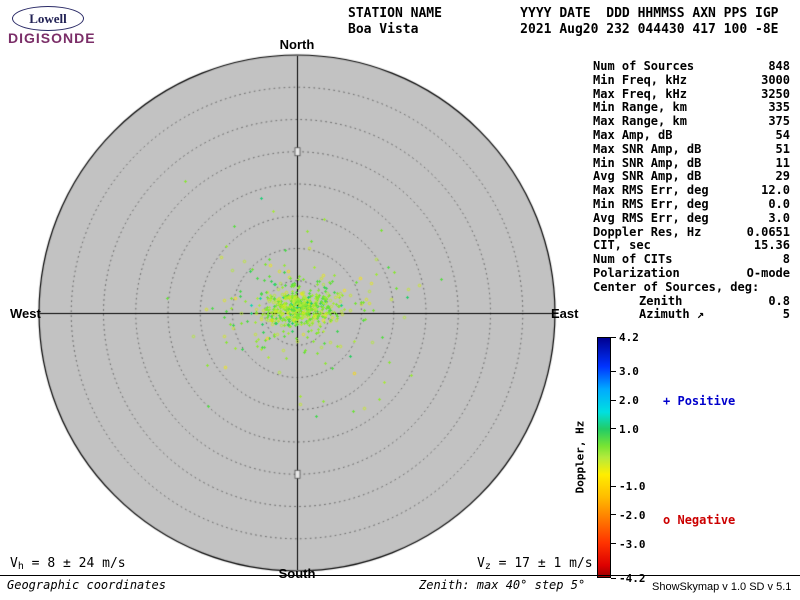  Describe the element at coordinates (768, 272) in the screenshot. I see `stat-value: O-mode` at that location.